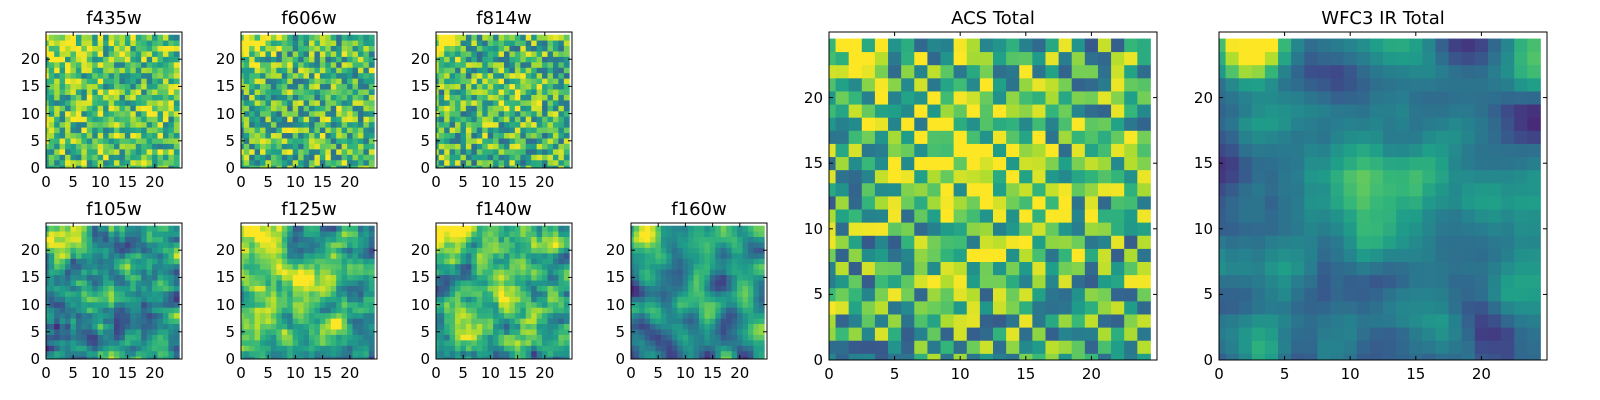 This screenshot has width=1600, height=400. What do you see at coordinates (309, 18) in the screenshot?
I see `panel-title: f606w` at bounding box center [309, 18].